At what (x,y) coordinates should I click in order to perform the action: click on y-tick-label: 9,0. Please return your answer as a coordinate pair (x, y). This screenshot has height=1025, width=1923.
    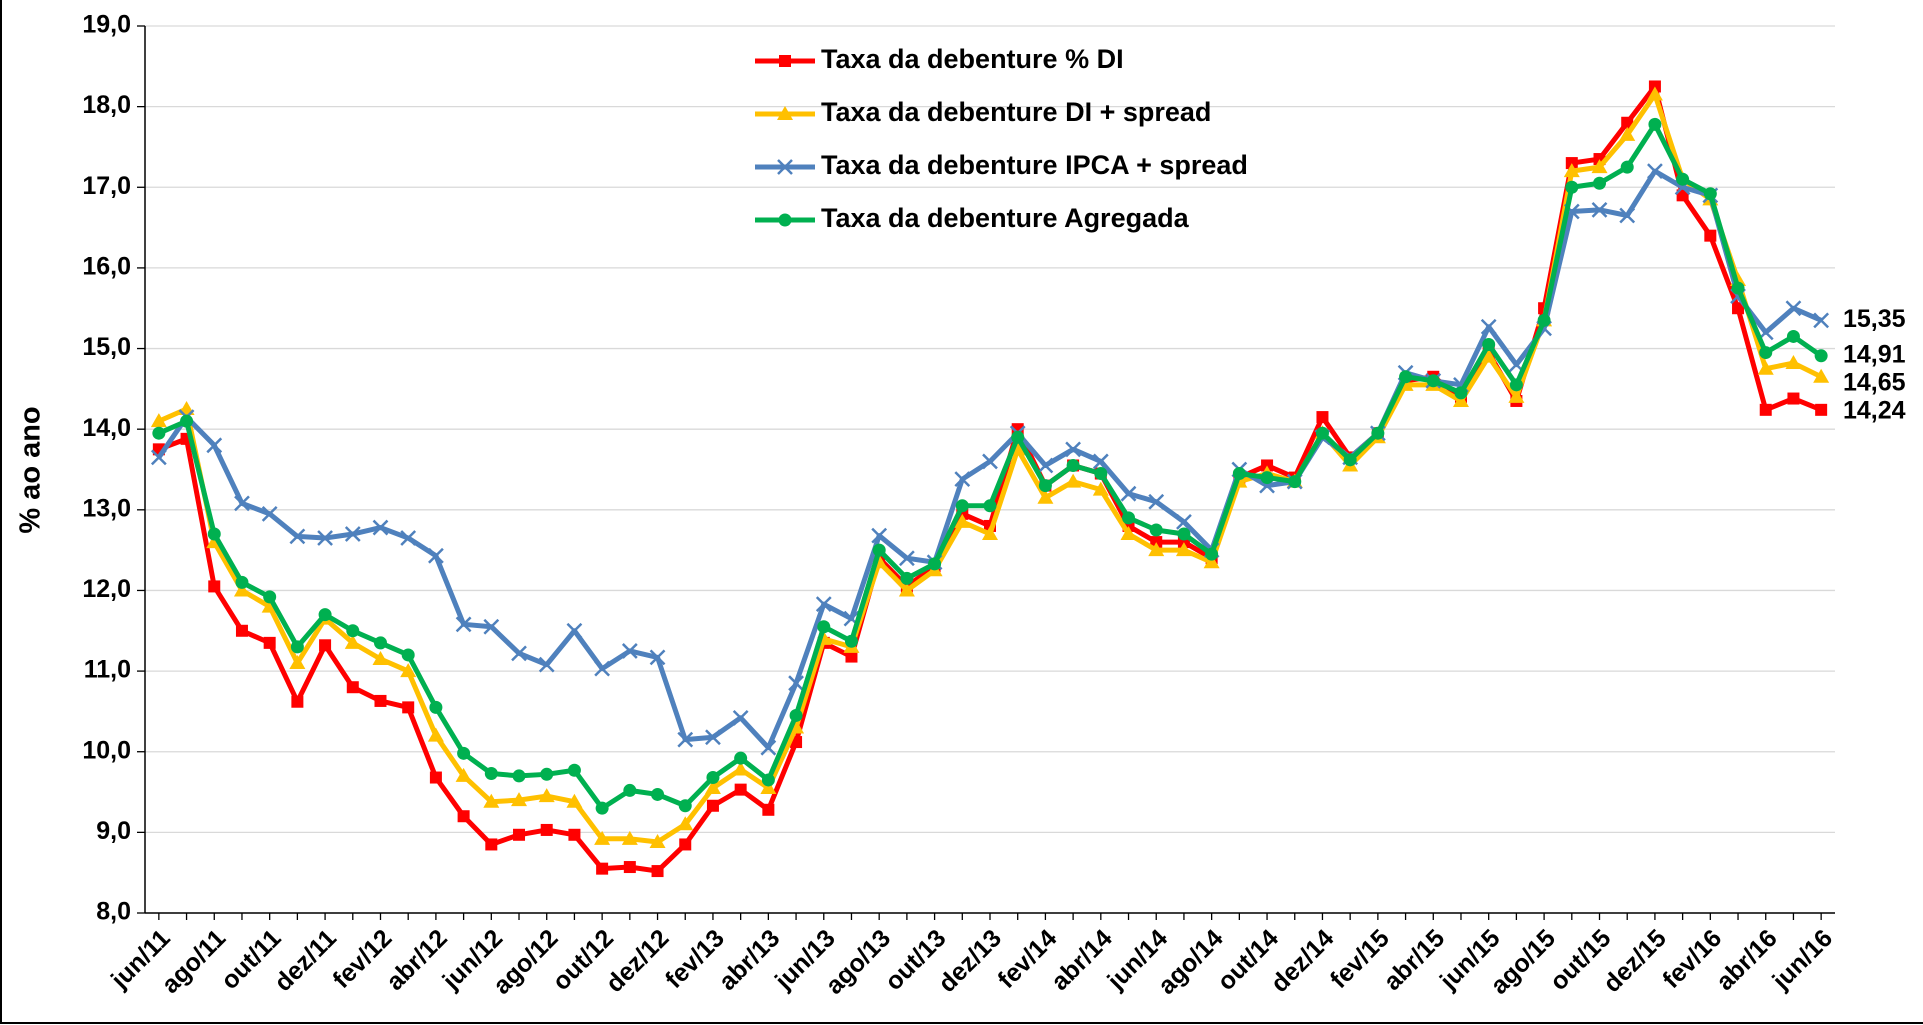
    Looking at the image, I should click on (113, 831).